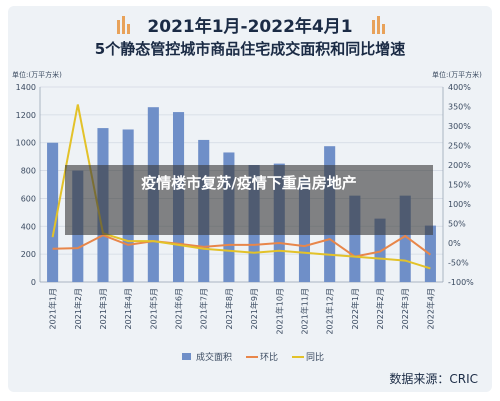 The width and height of the screenshot is (500, 401). I want to click on y-right-tick-label: 100%, so click(459, 204).